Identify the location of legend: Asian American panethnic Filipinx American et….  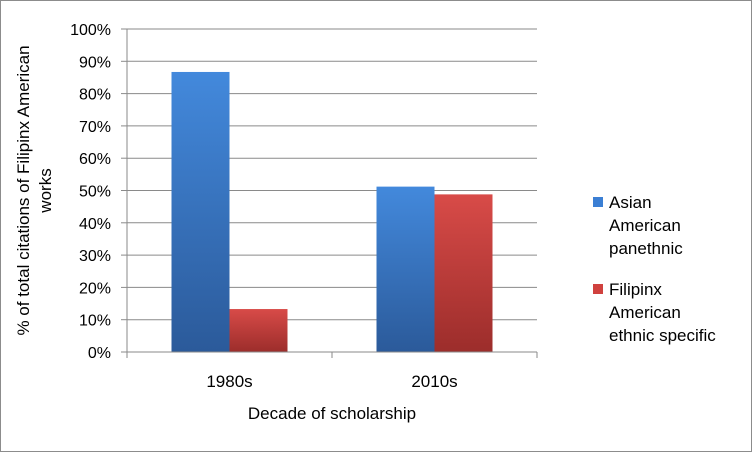
(654, 269).